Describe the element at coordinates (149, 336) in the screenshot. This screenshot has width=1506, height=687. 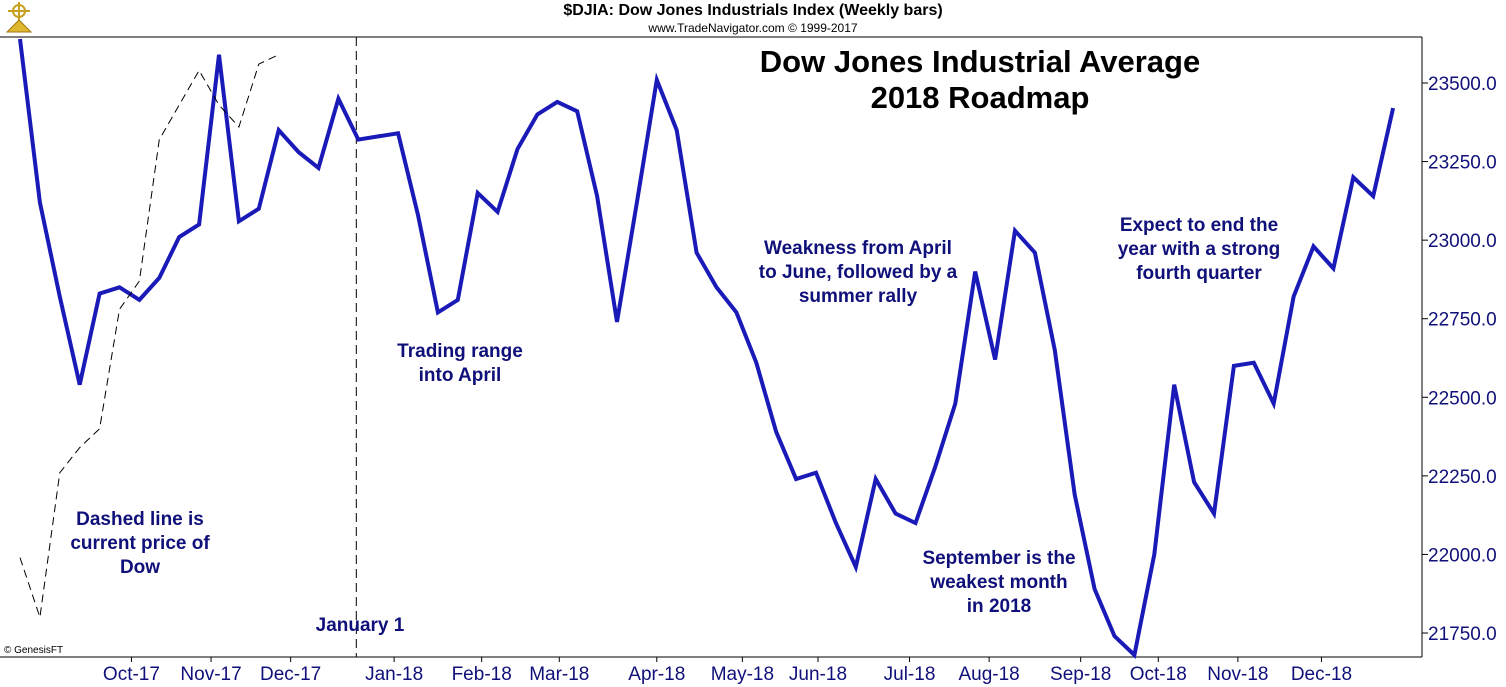
I see `current-price-dashed-line` at that location.